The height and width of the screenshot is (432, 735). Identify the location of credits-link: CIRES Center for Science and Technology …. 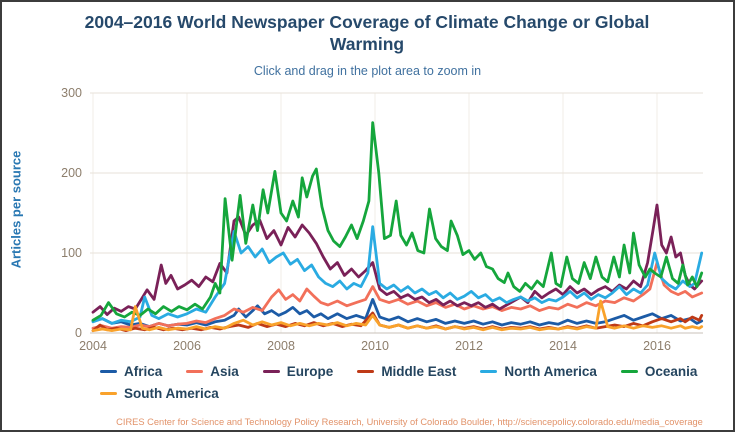
(409, 422).